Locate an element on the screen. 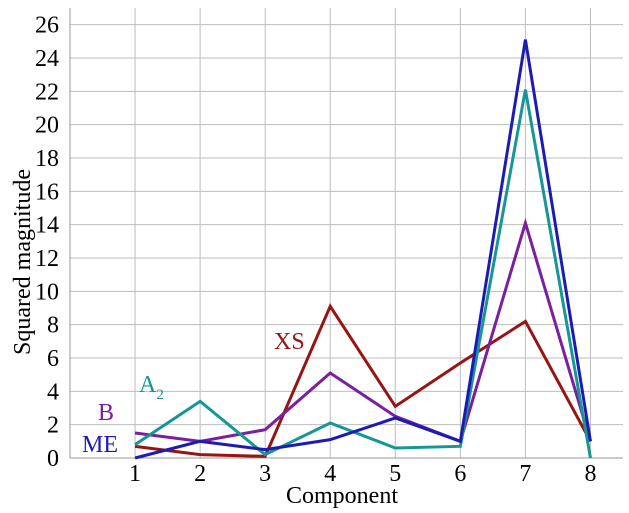 This screenshot has height=513, width=629. y-tick-label: 18 is located at coordinates (47, 159).